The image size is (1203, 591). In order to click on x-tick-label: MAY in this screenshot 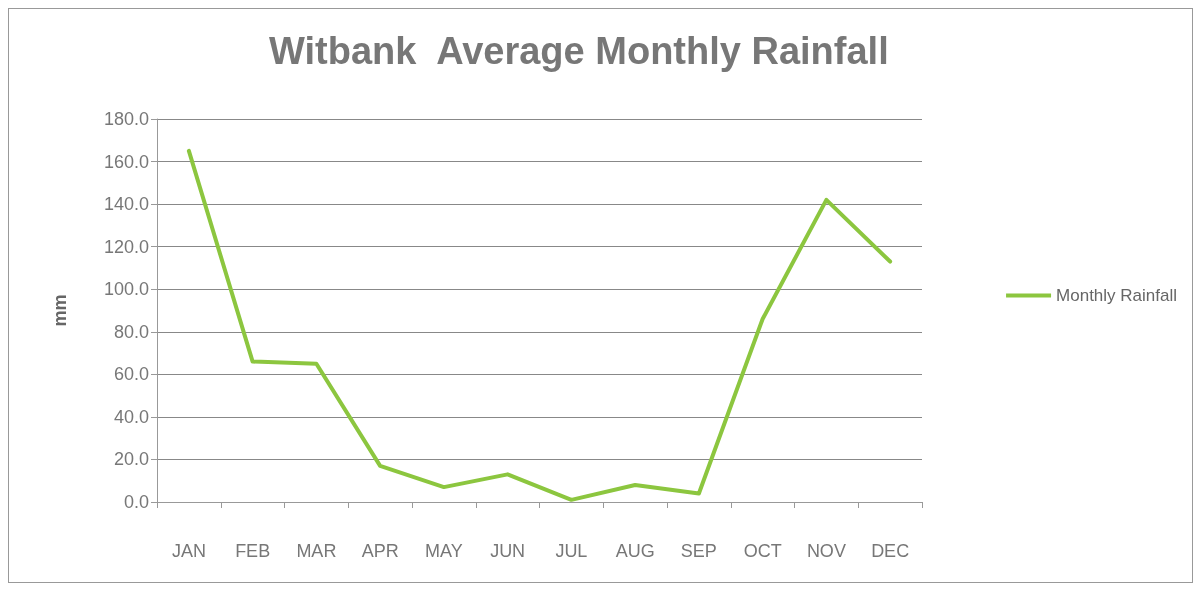, I will do `click(444, 551)`.